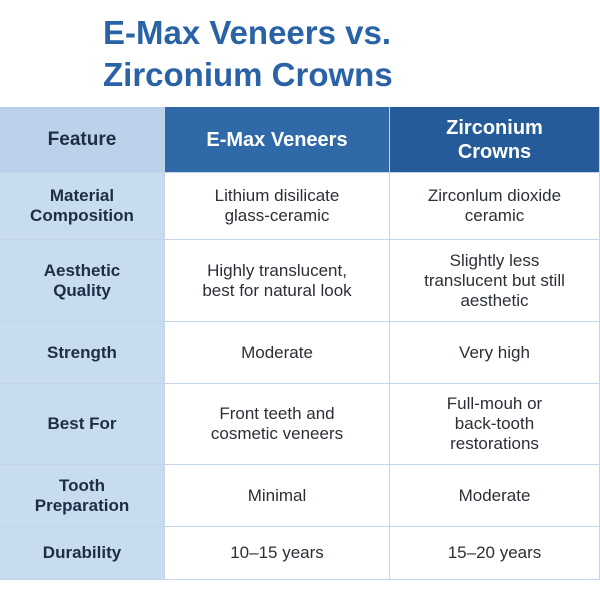 This screenshot has width=600, height=600. Describe the element at coordinates (495, 206) in the screenshot. I see `table-cell: Zirconlum dioxide ceramic` at that location.